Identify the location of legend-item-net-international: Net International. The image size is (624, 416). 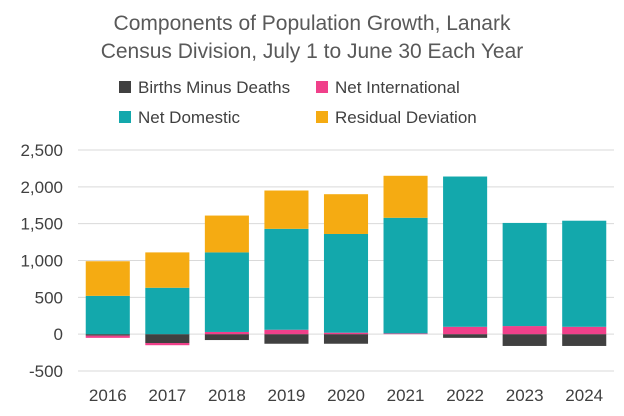
(388, 87).